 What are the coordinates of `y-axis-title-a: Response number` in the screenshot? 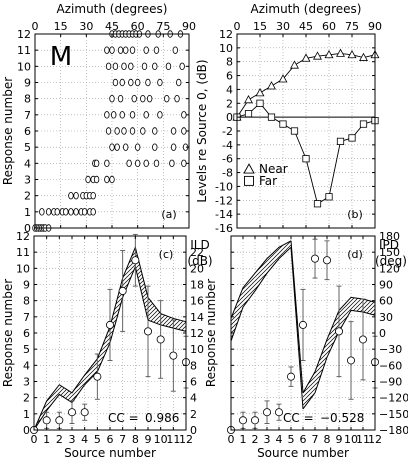 It's located at (8, 131).